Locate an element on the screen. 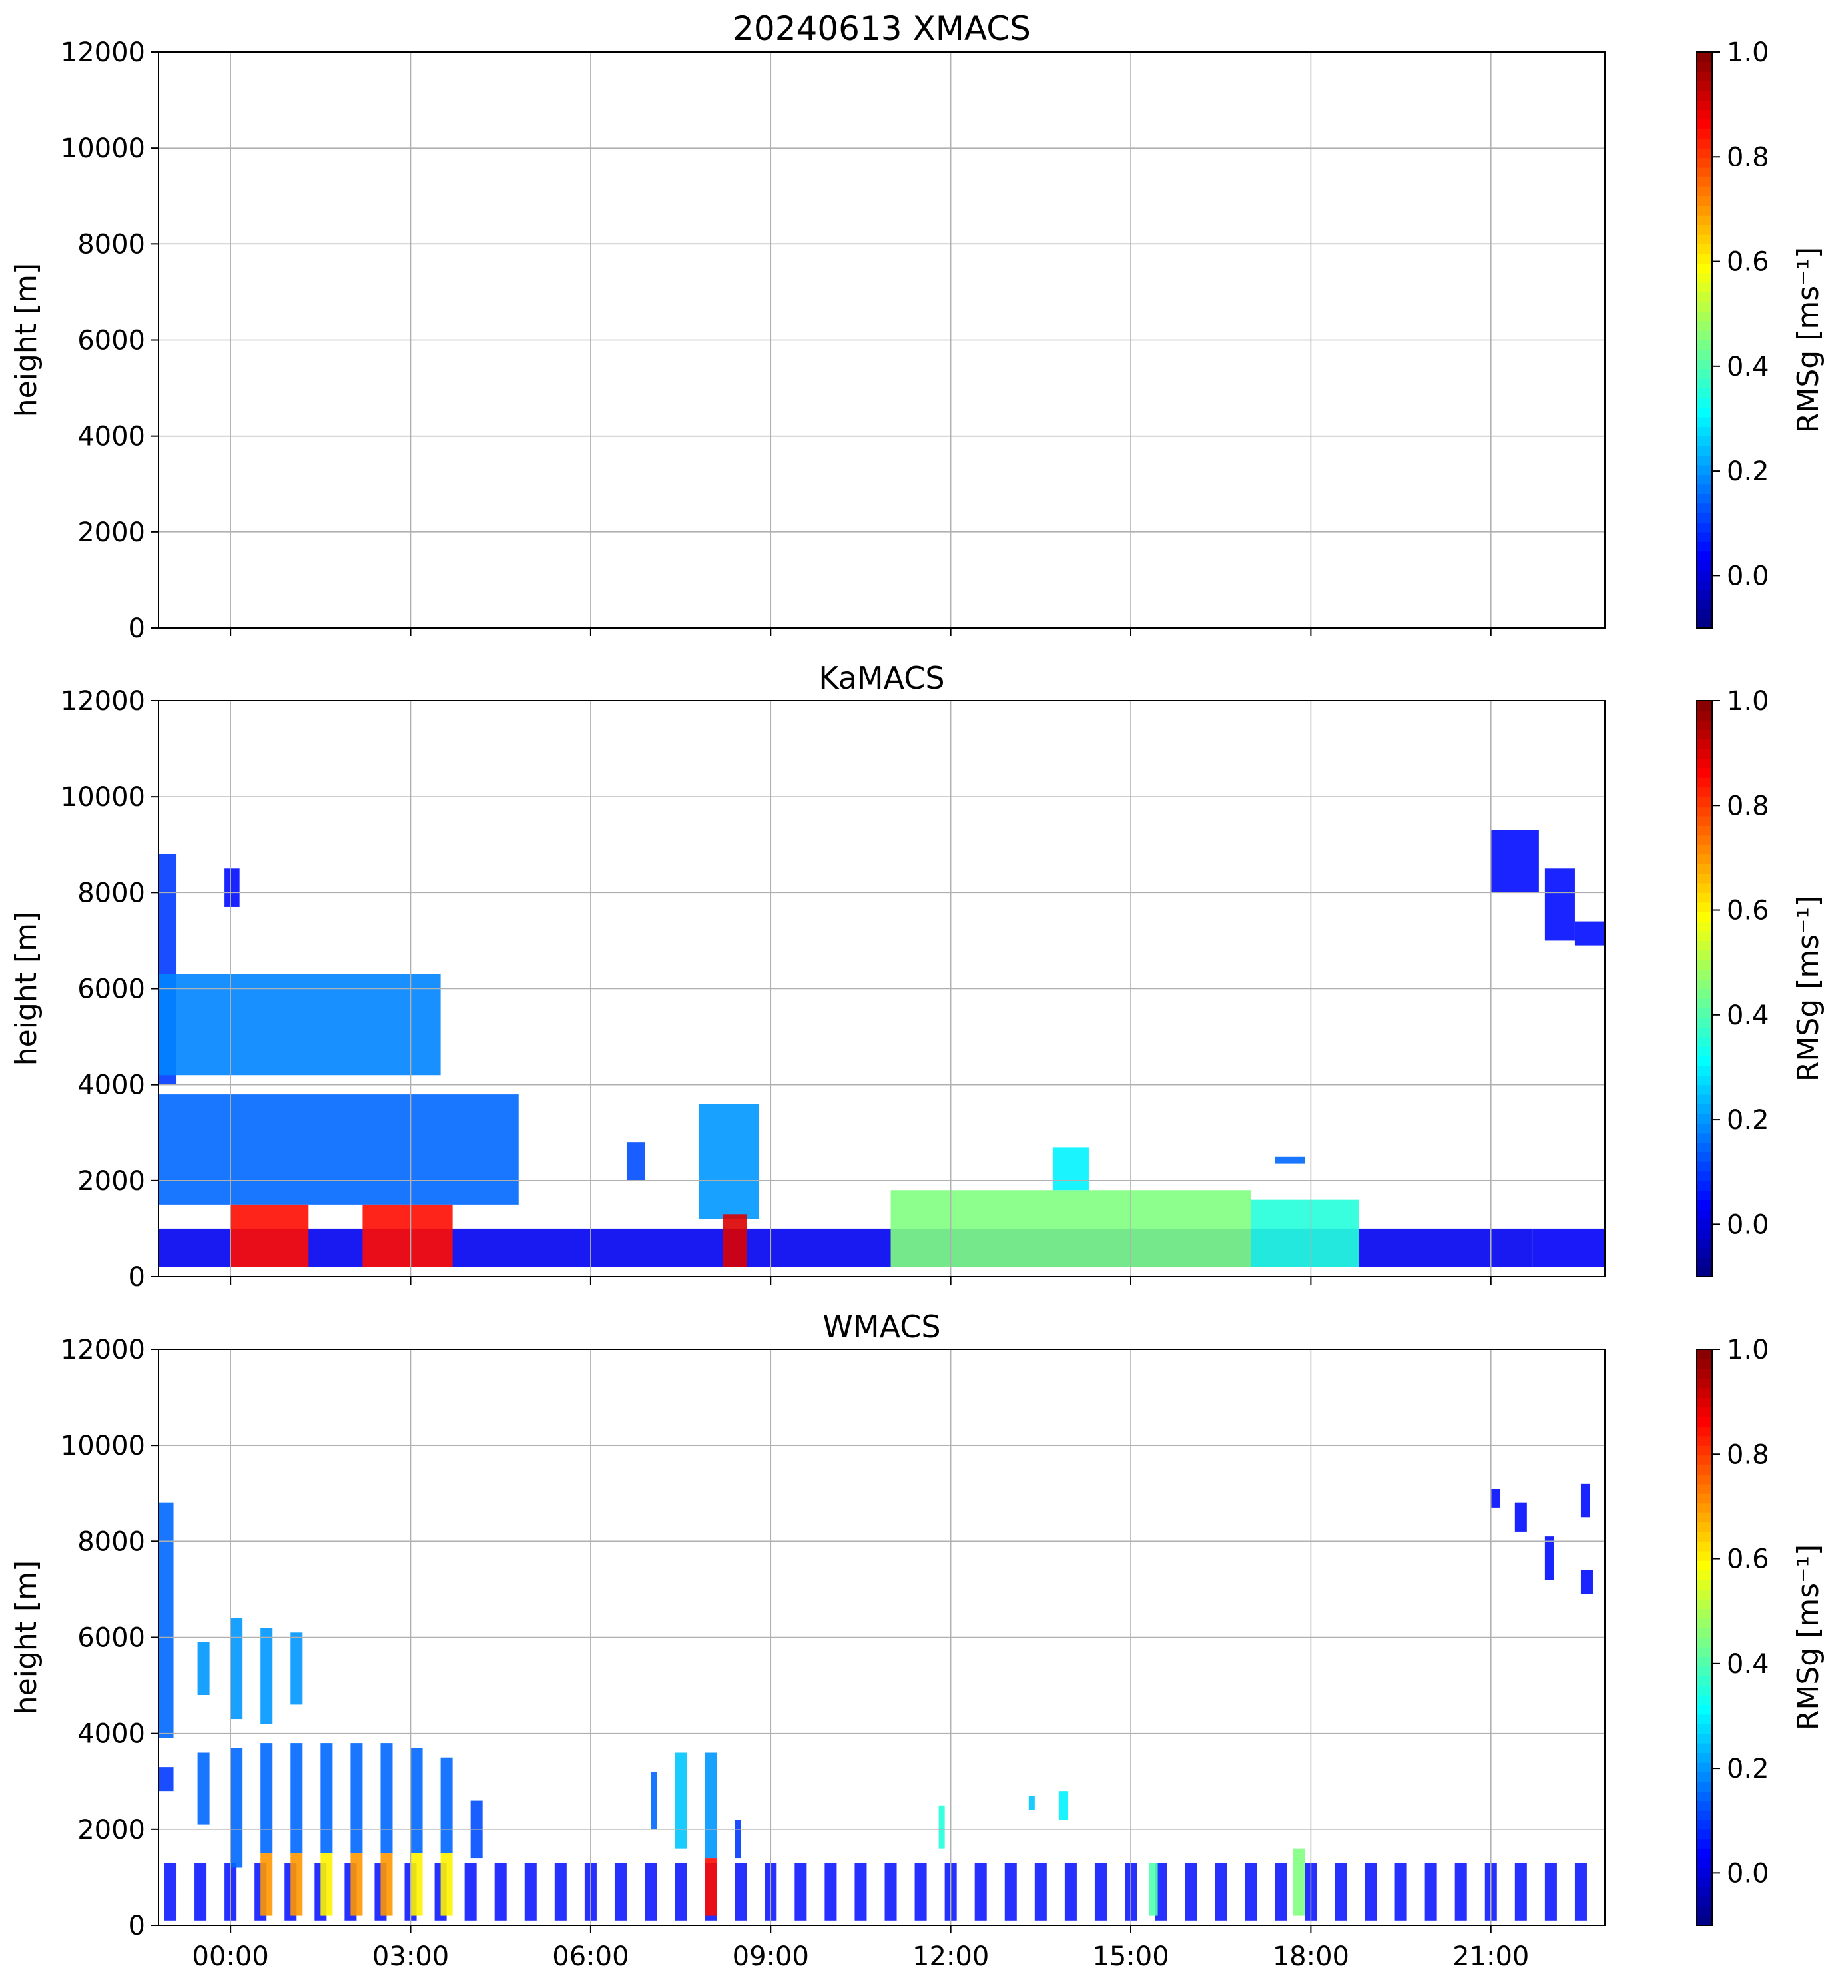 The width and height of the screenshot is (1848, 1988). colorbar-tick-label: 0.2 is located at coordinates (1748, 1769).